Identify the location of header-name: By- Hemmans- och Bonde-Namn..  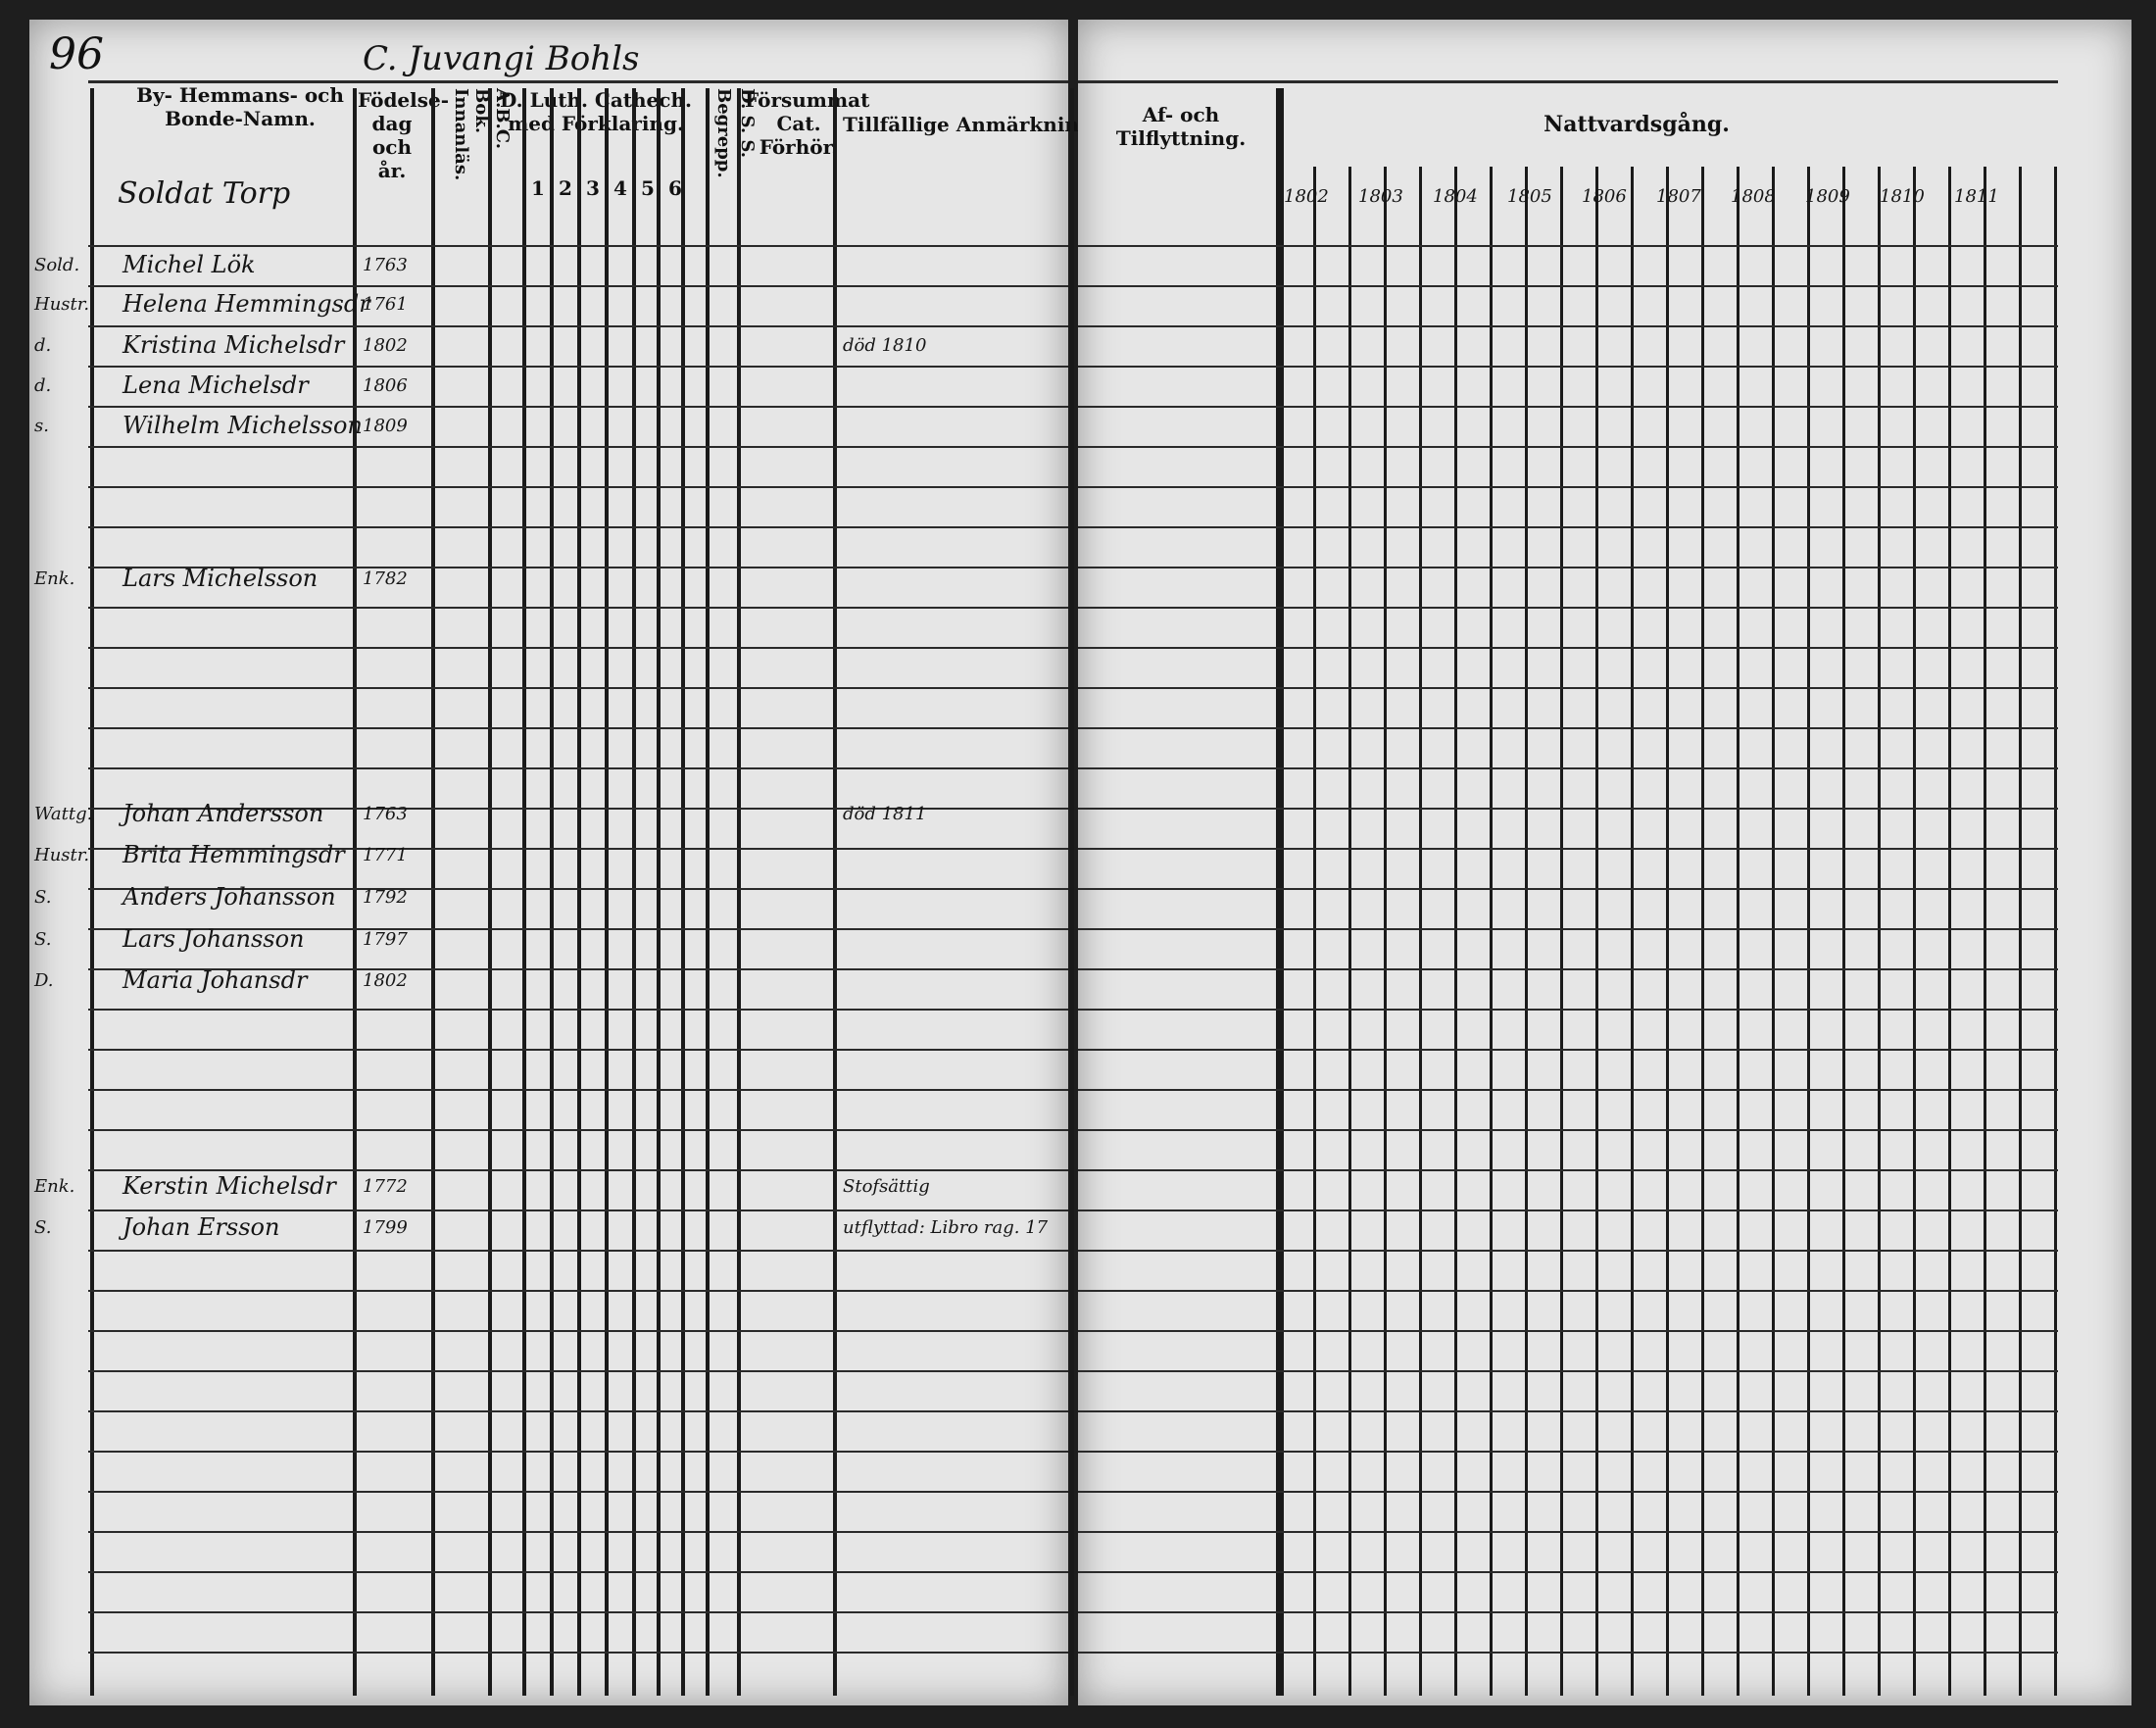
(240, 106).